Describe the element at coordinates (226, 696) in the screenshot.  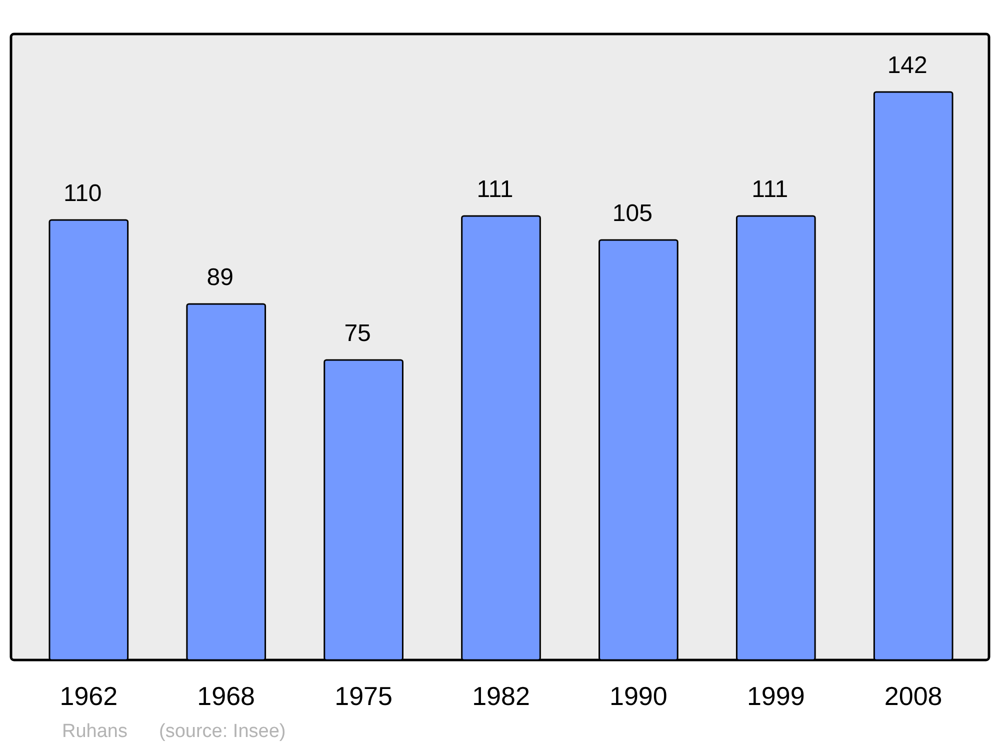
I see `x-tick-label: 1968` at that location.